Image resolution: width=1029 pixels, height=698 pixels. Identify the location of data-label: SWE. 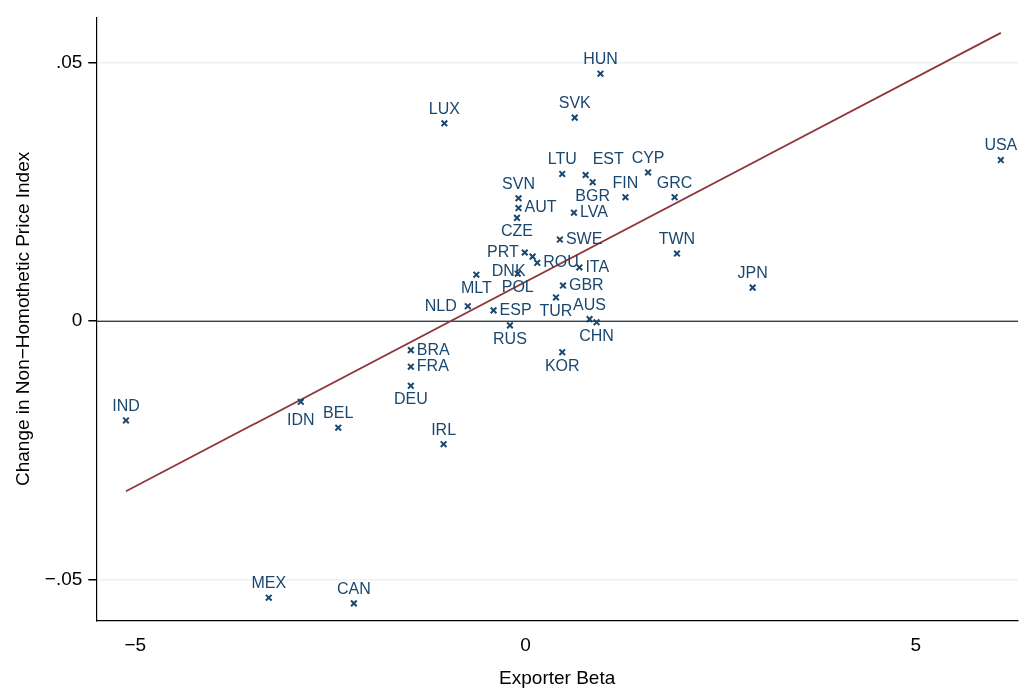
(584, 238).